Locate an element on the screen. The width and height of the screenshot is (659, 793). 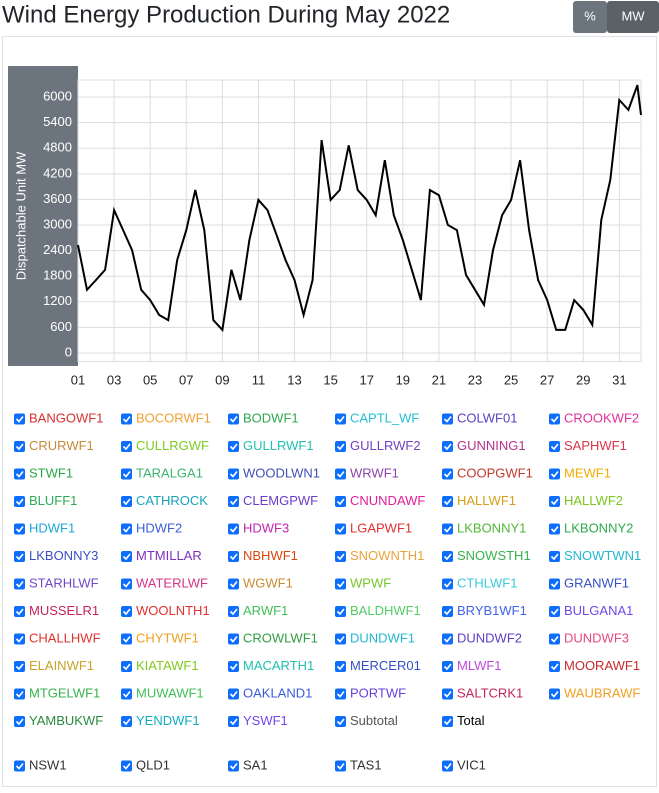
legend-label: STARHLWF is located at coordinates (64, 582).